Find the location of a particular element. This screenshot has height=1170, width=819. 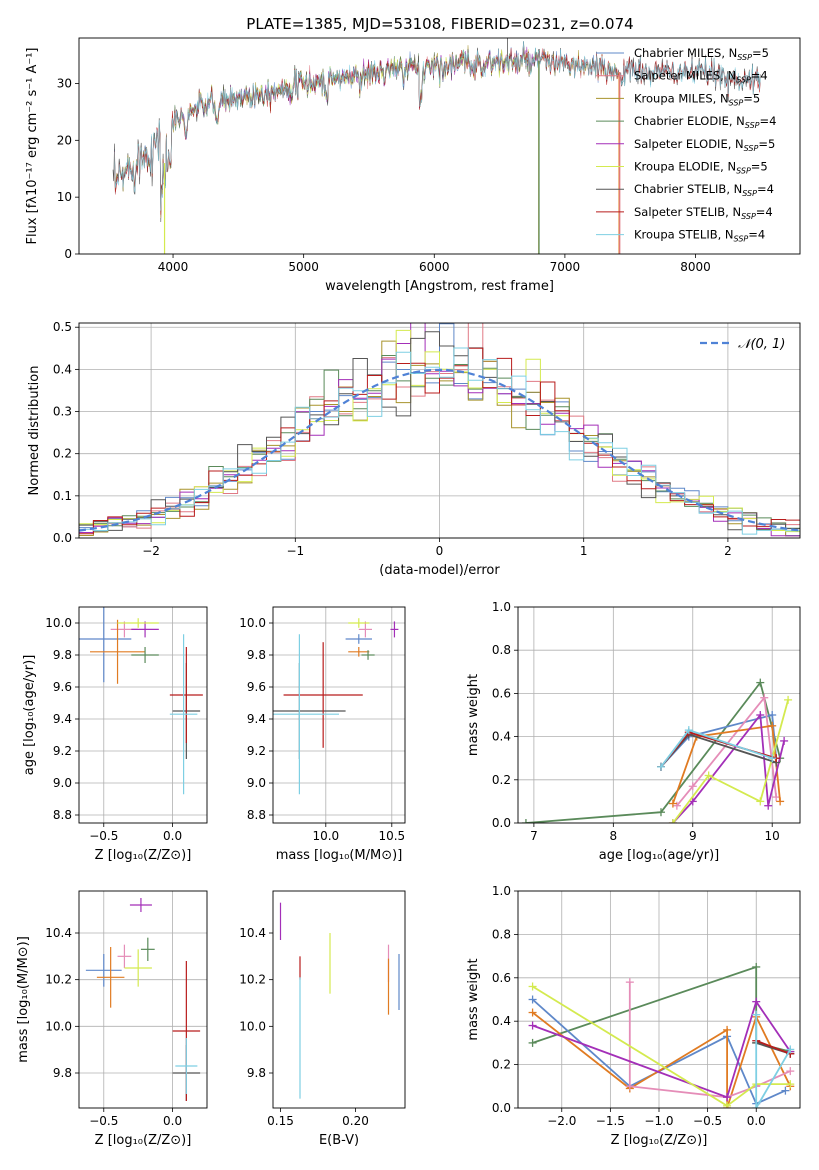

y-tick-label: 9.6 is located at coordinates (62, 687).